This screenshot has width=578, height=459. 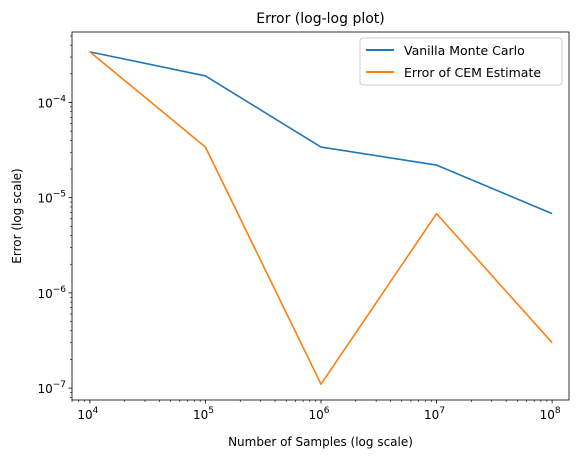 I want to click on x-axis-label: Number of Samples (log scale), so click(x=320, y=442).